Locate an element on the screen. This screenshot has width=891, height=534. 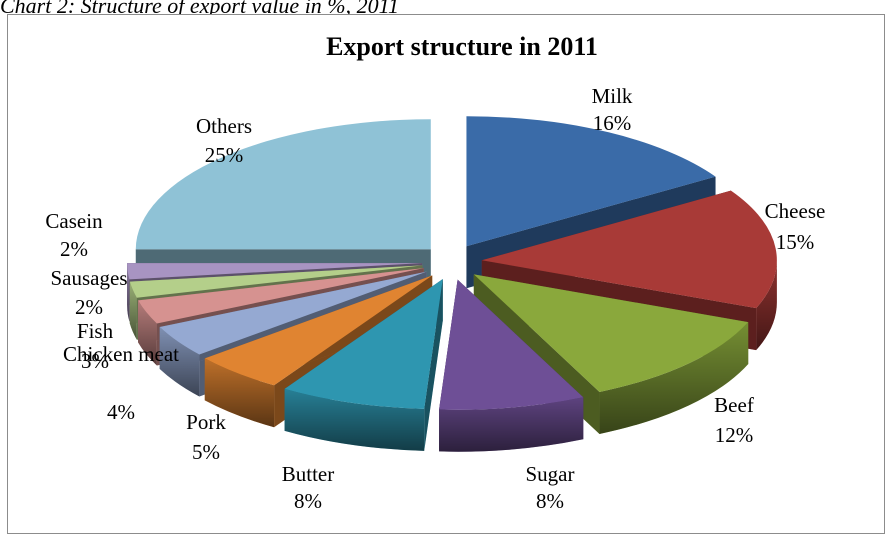
pie-slice-pork is located at coordinates (318, 330).